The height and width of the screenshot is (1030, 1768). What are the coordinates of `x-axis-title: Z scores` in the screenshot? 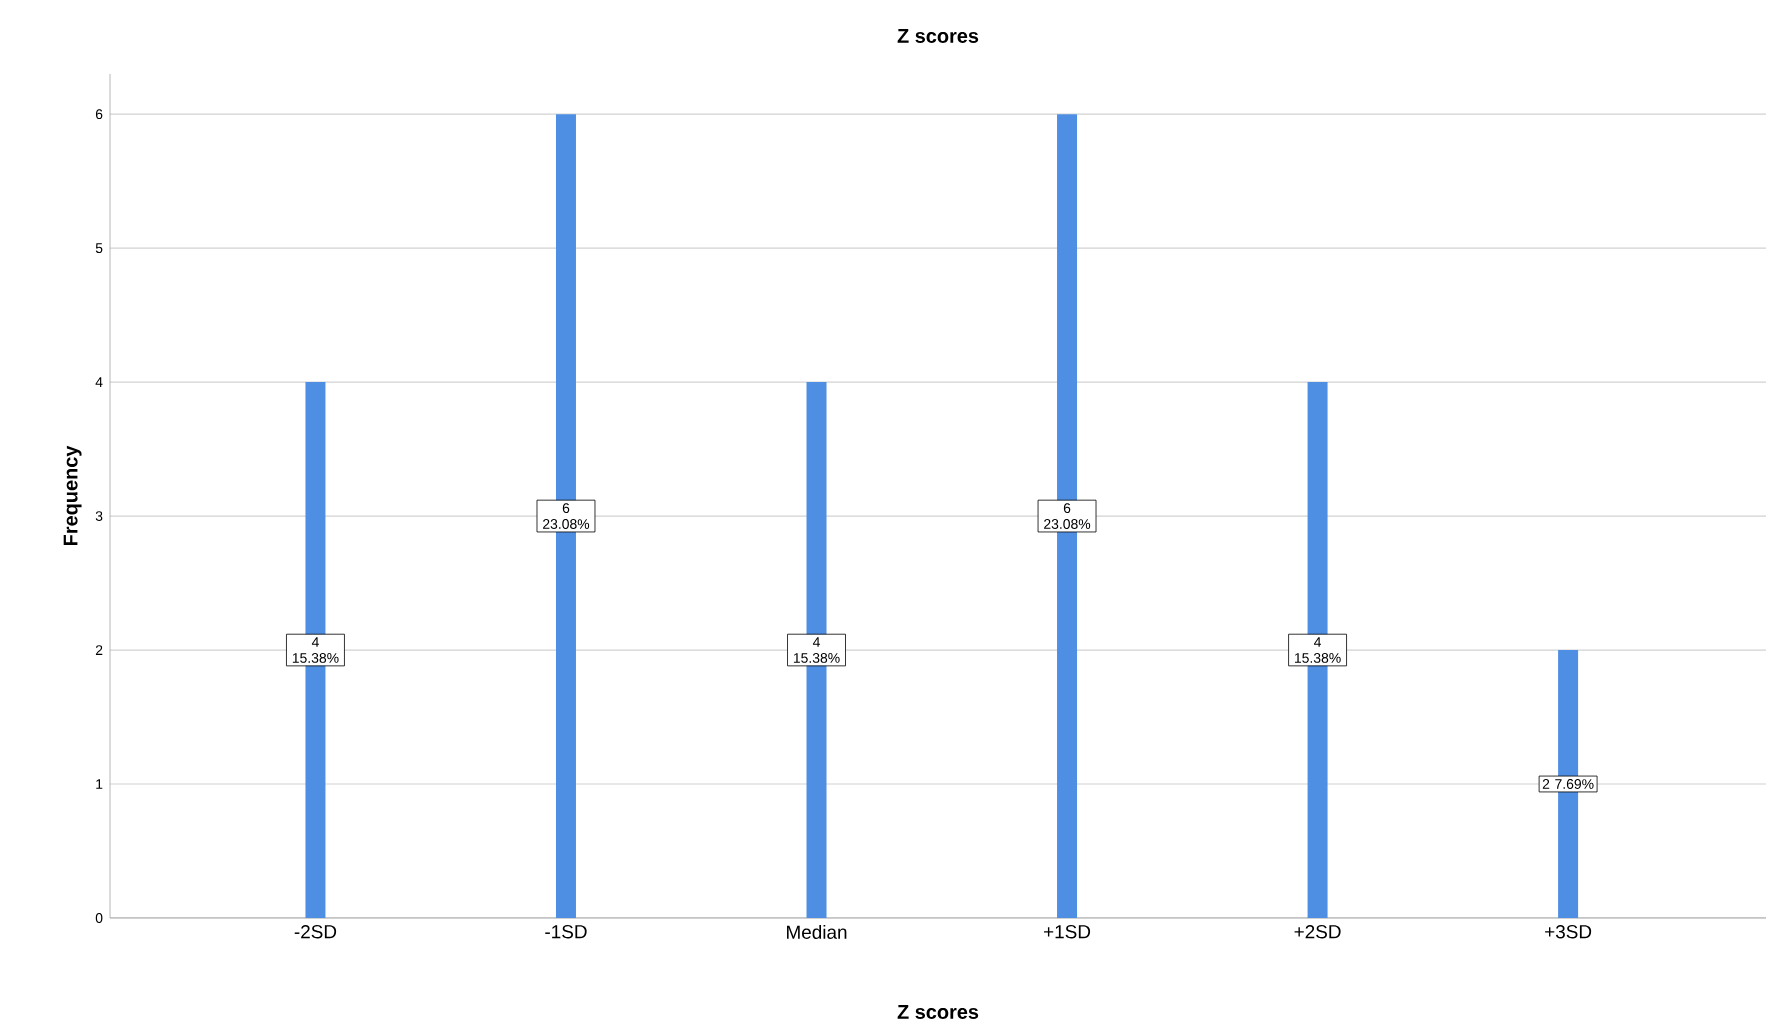 It's located at (938, 1012).